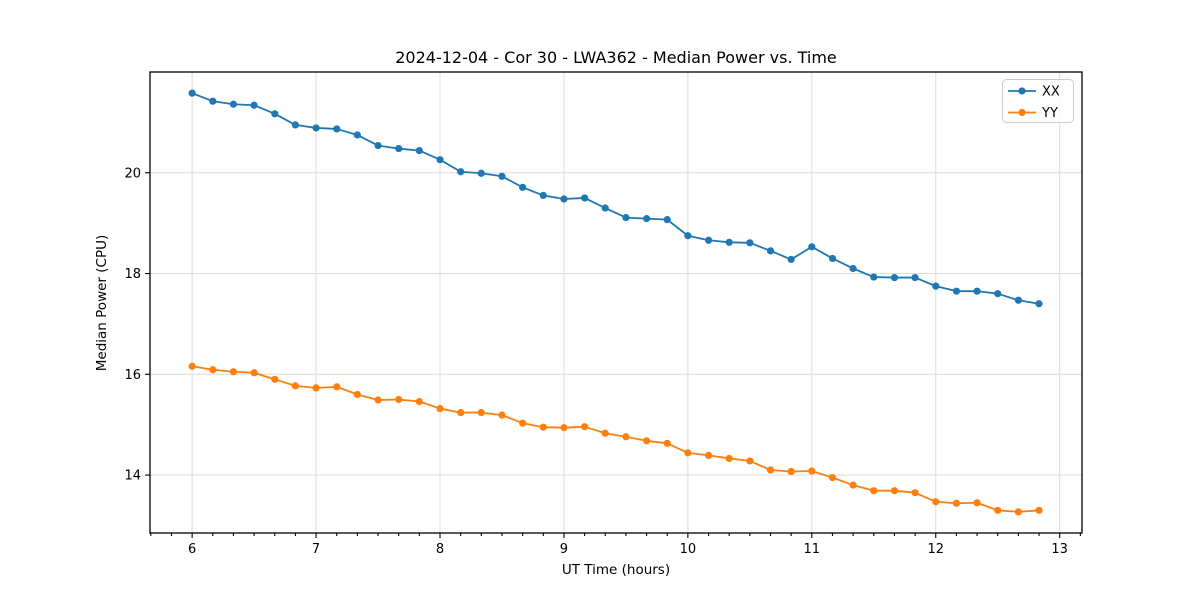 The height and width of the screenshot is (600, 1200). I want to click on x-axis-label: UT Time (hours), so click(616, 570).